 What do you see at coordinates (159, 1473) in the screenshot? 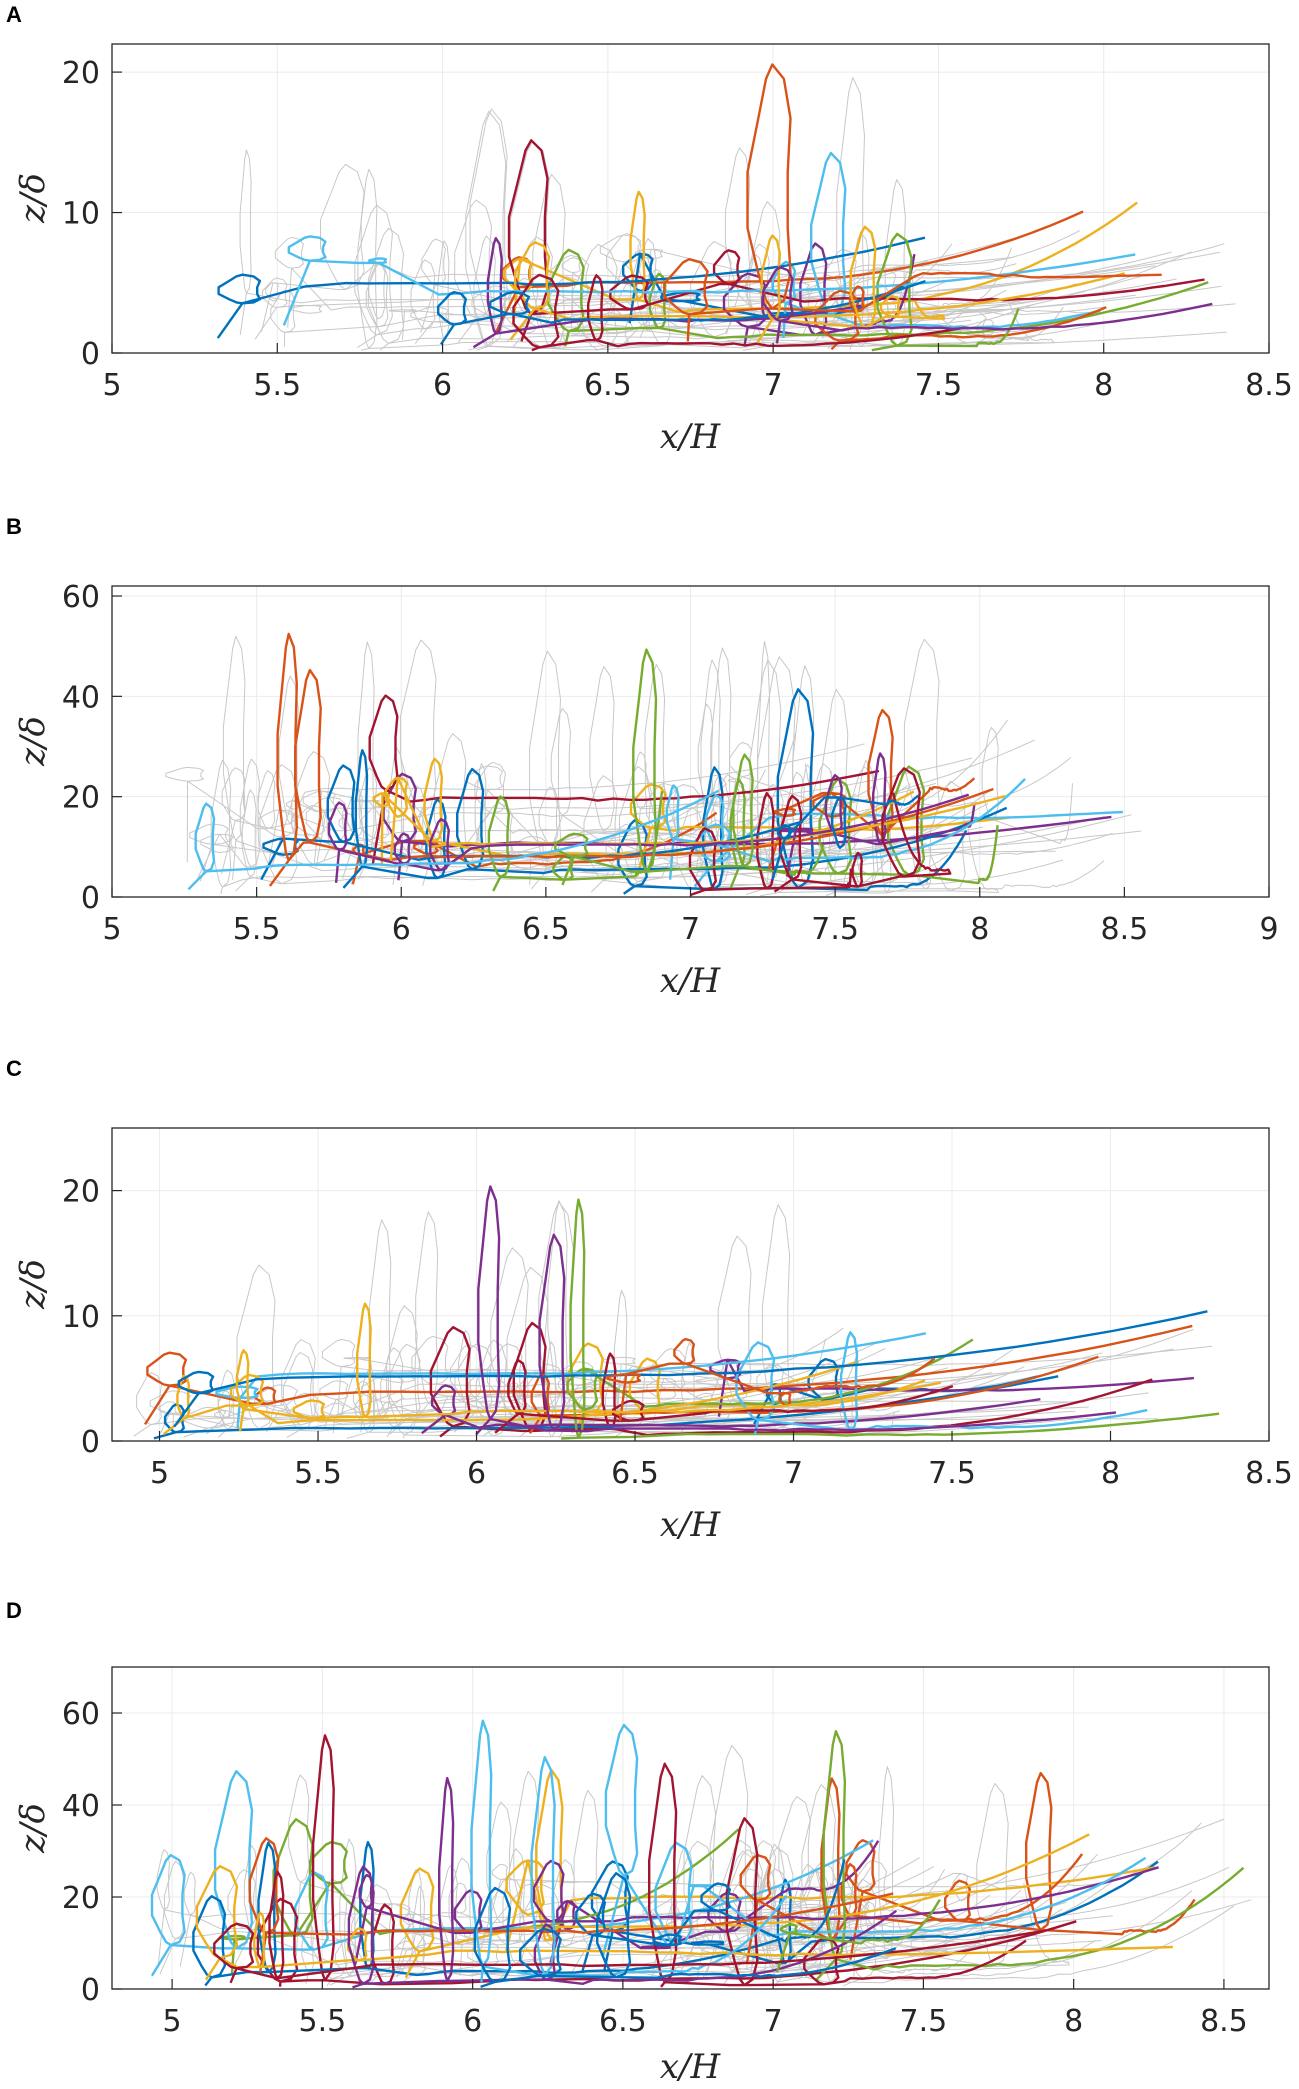
I see `panel-c-x-tick-label: 5` at bounding box center [159, 1473].